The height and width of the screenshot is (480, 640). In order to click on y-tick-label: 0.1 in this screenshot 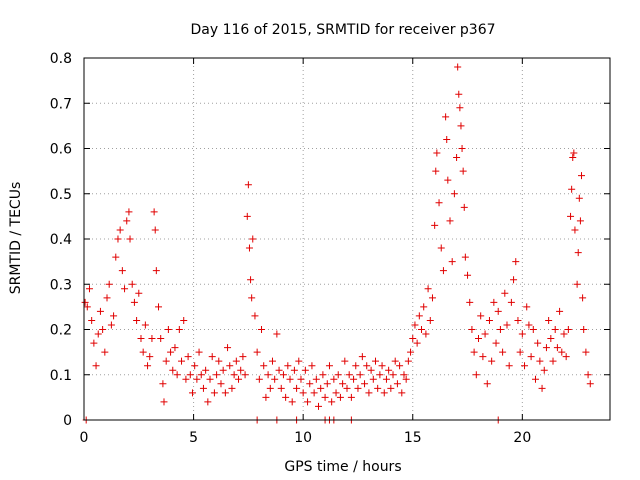, I will do `click(61, 376)`.